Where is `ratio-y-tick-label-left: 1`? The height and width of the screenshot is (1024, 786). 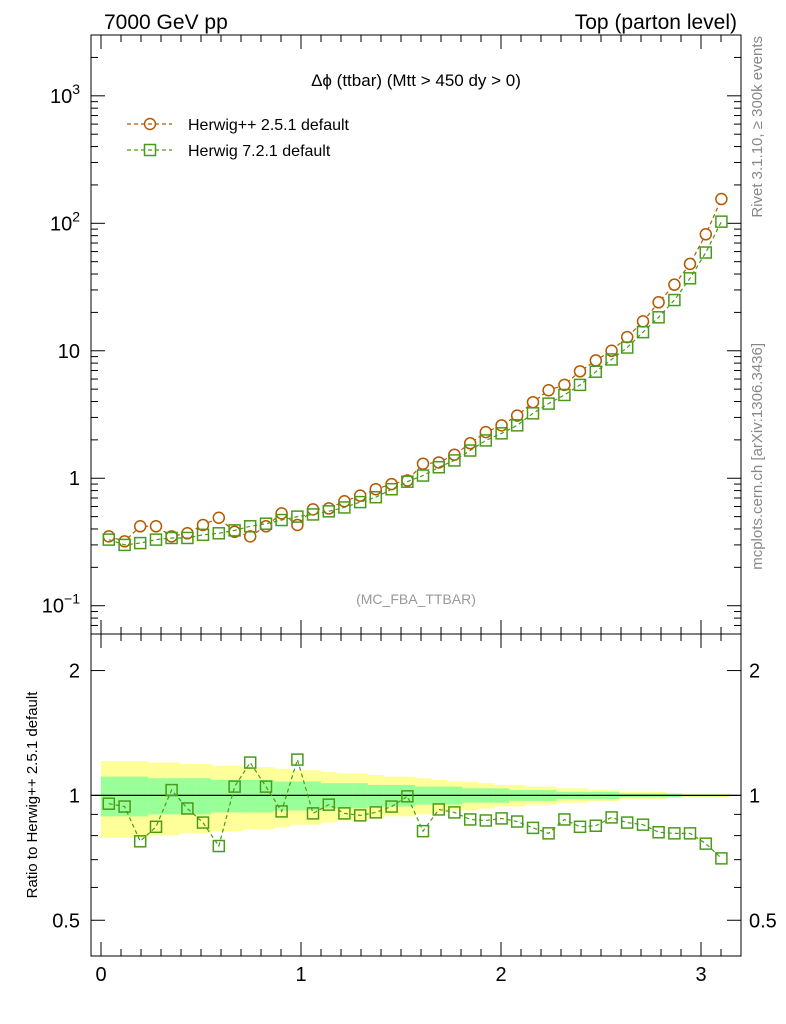 ratio-y-tick-label-left: 1 is located at coordinates (74, 796).